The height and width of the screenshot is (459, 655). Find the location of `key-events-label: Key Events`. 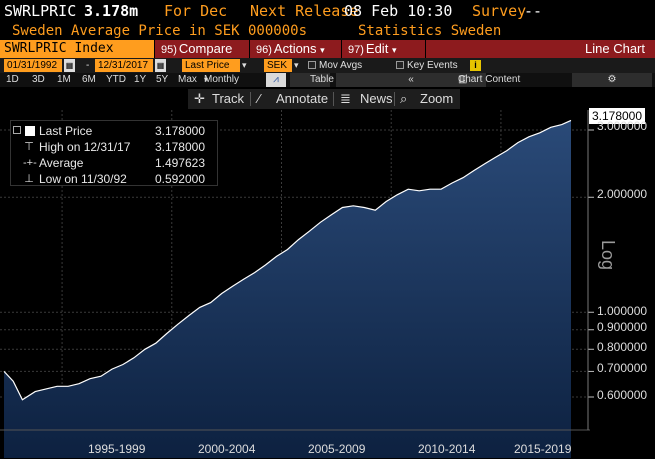

key-events-label: Key Events is located at coordinates (432, 65).